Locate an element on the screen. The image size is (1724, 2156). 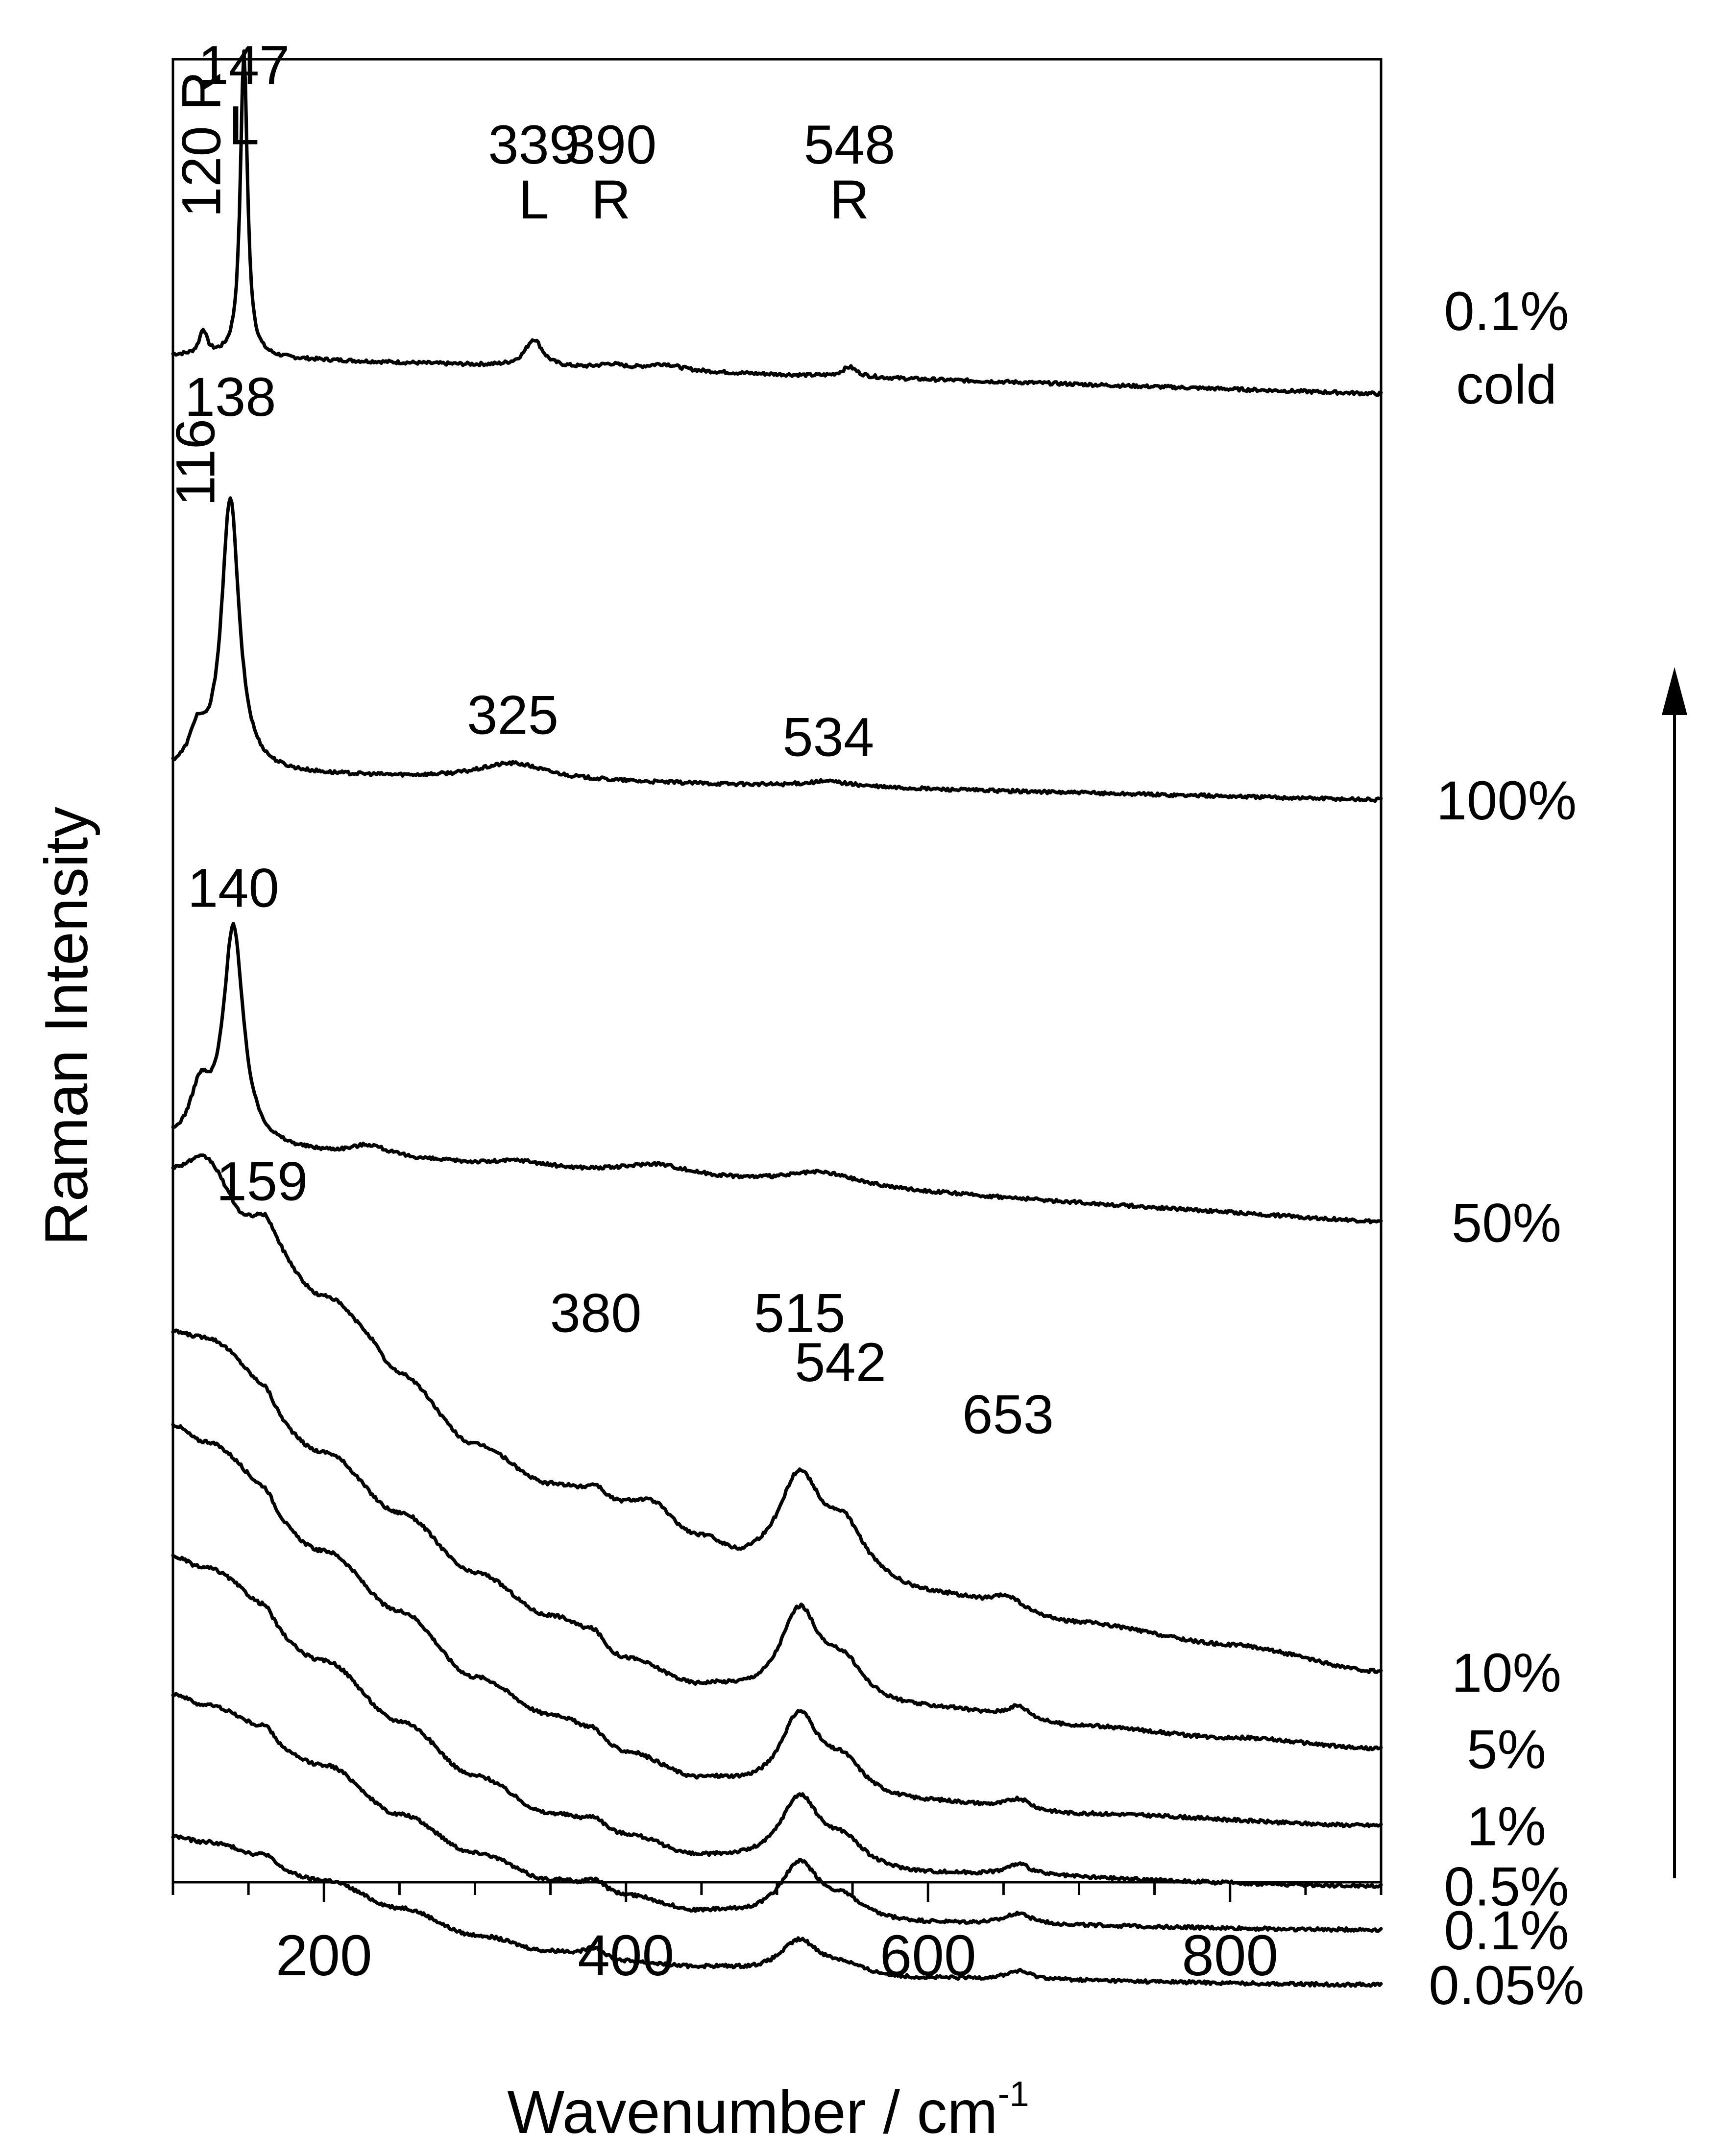
peak-label: 542 is located at coordinates (841, 1362).